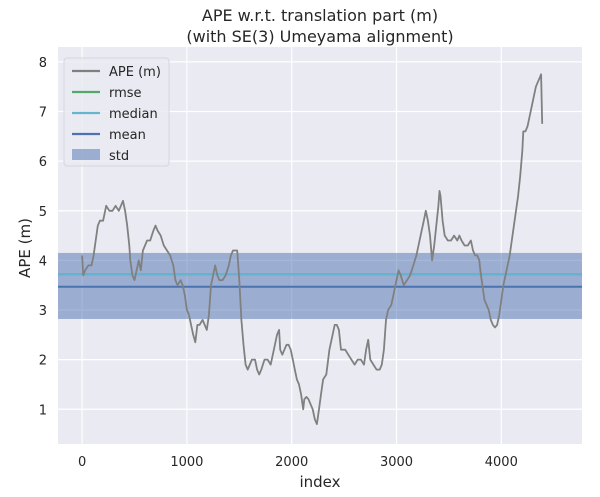  Describe the element at coordinates (43, 162) in the screenshot. I see `y-tick-label: 6` at that location.